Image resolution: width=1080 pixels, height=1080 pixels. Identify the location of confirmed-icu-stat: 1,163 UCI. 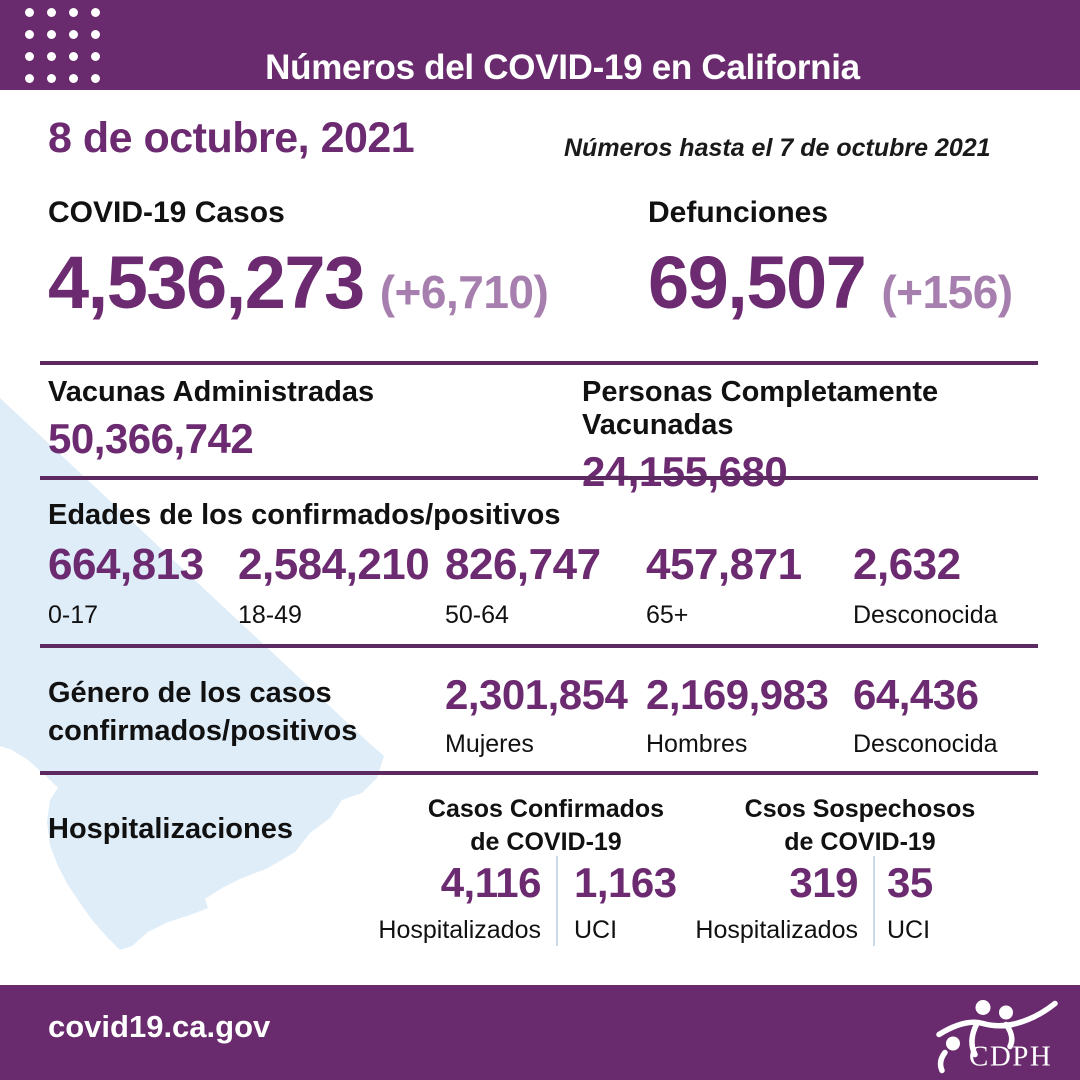
(654, 903).